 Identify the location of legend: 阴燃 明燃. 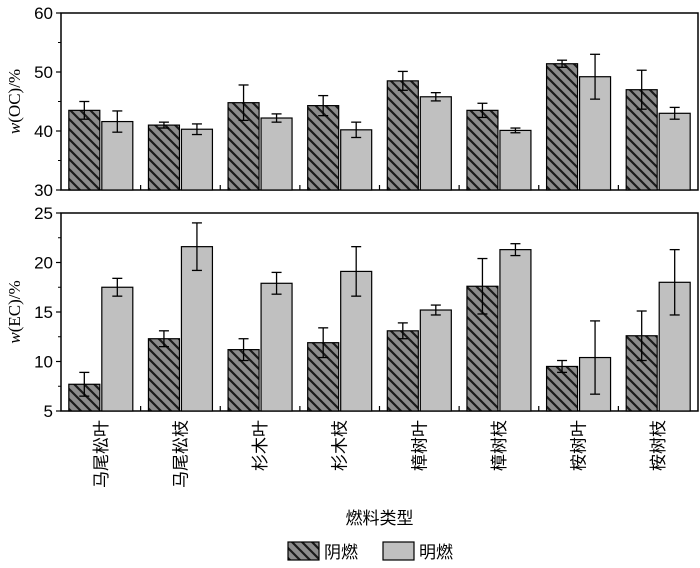
(370, 552).